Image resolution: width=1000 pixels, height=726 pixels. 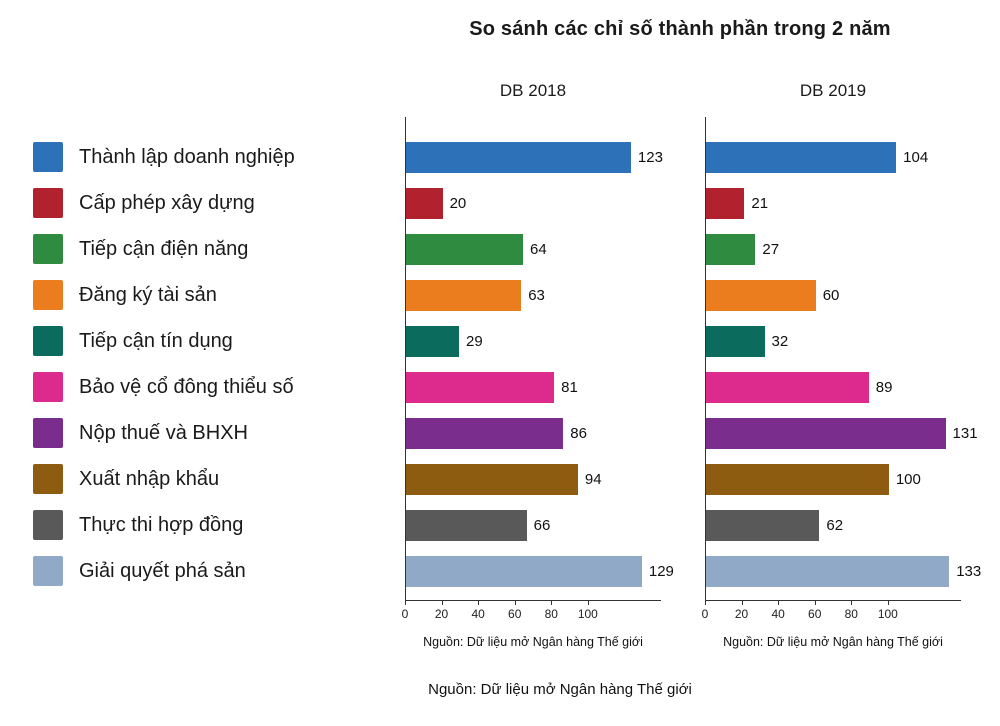 What do you see at coordinates (593, 479) in the screenshot?
I see `bar-value-label: 94` at bounding box center [593, 479].